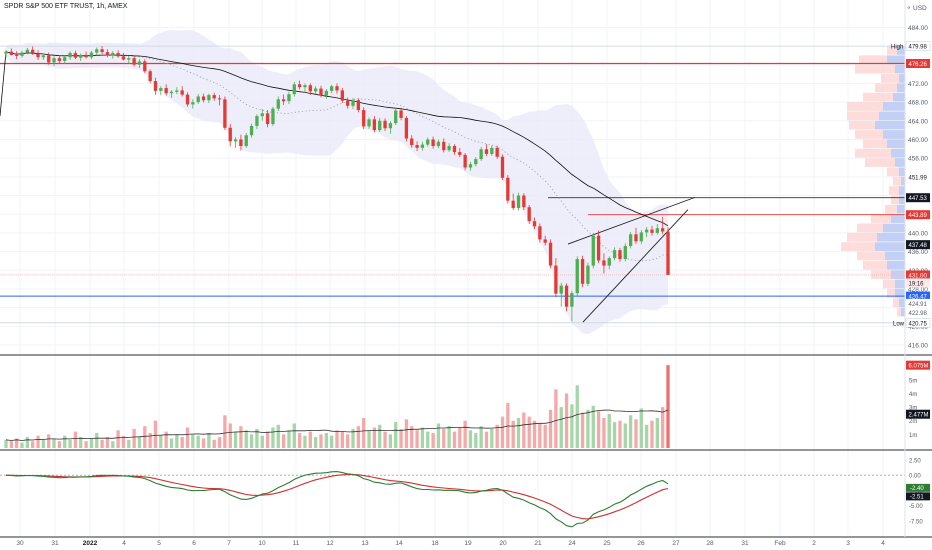  What do you see at coordinates (635, 266) in the screenshot?
I see `wedge-lower-line` at bounding box center [635, 266].